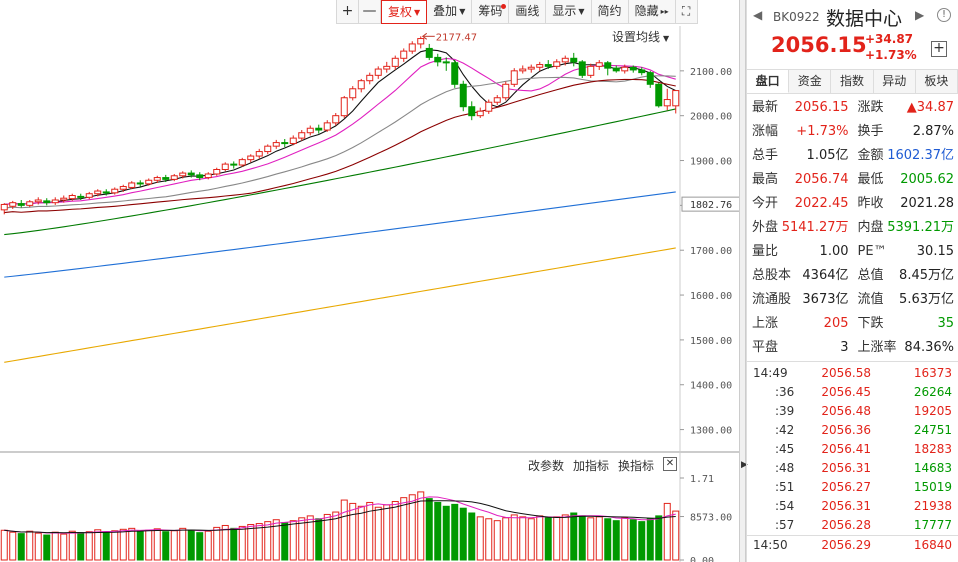 The image size is (958, 562). Describe the element at coordinates (744, 465) in the screenshot. I see `collapse-arrow-icon: ▶` at that location.